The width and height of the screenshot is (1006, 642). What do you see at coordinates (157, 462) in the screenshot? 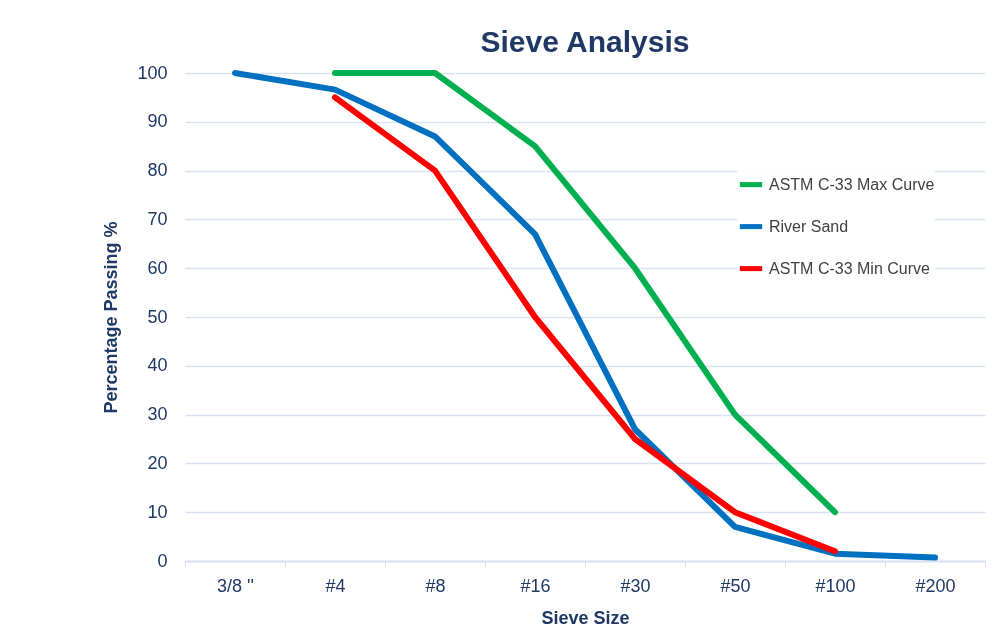
I see `y-tick-label: 20` at bounding box center [157, 462].